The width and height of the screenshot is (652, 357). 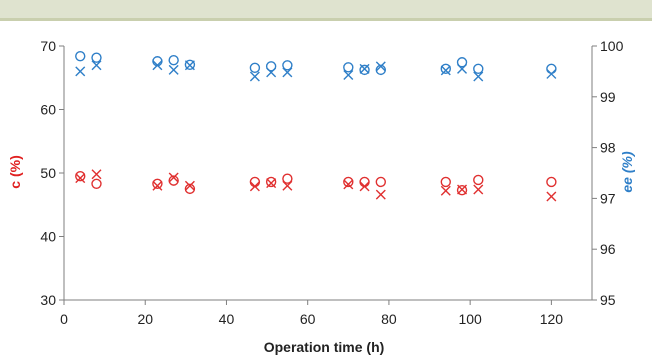 I want to click on top-band, so click(x=326, y=9).